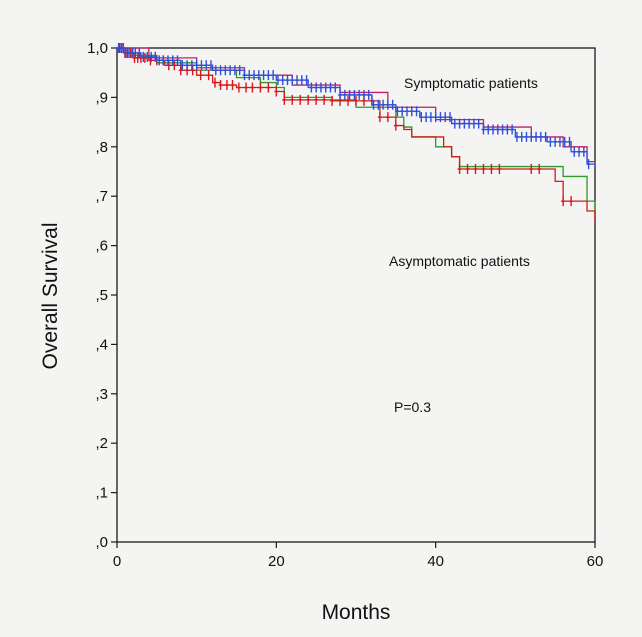 This screenshot has width=642, height=637. I want to click on annotation-symptomatic: Symptomatic patients, so click(471, 83).